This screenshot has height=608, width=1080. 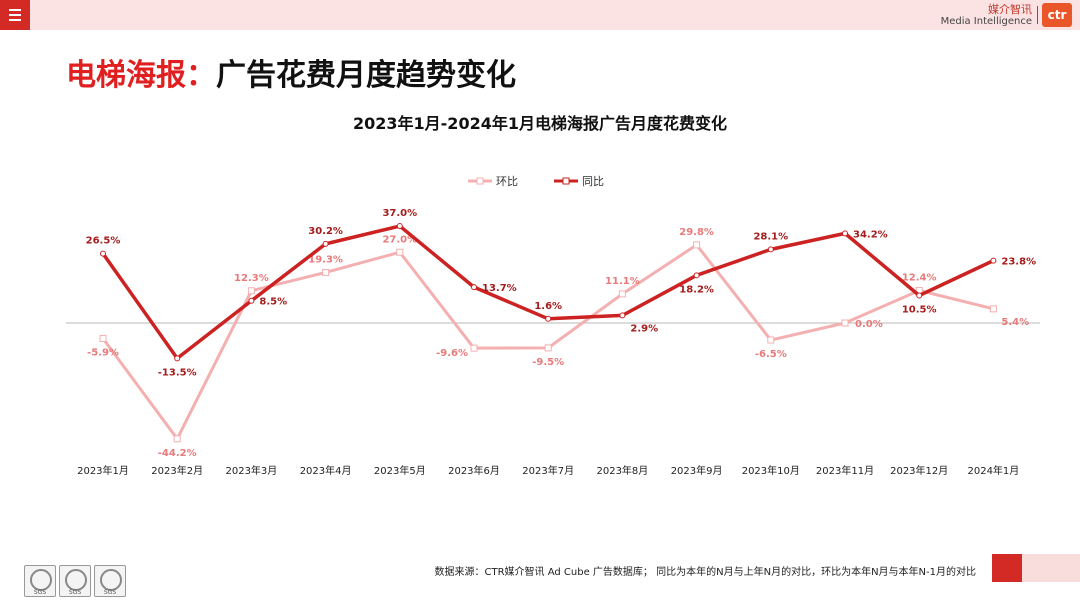 I want to click on x-tick-label: 2023年7月, so click(x=548, y=470).